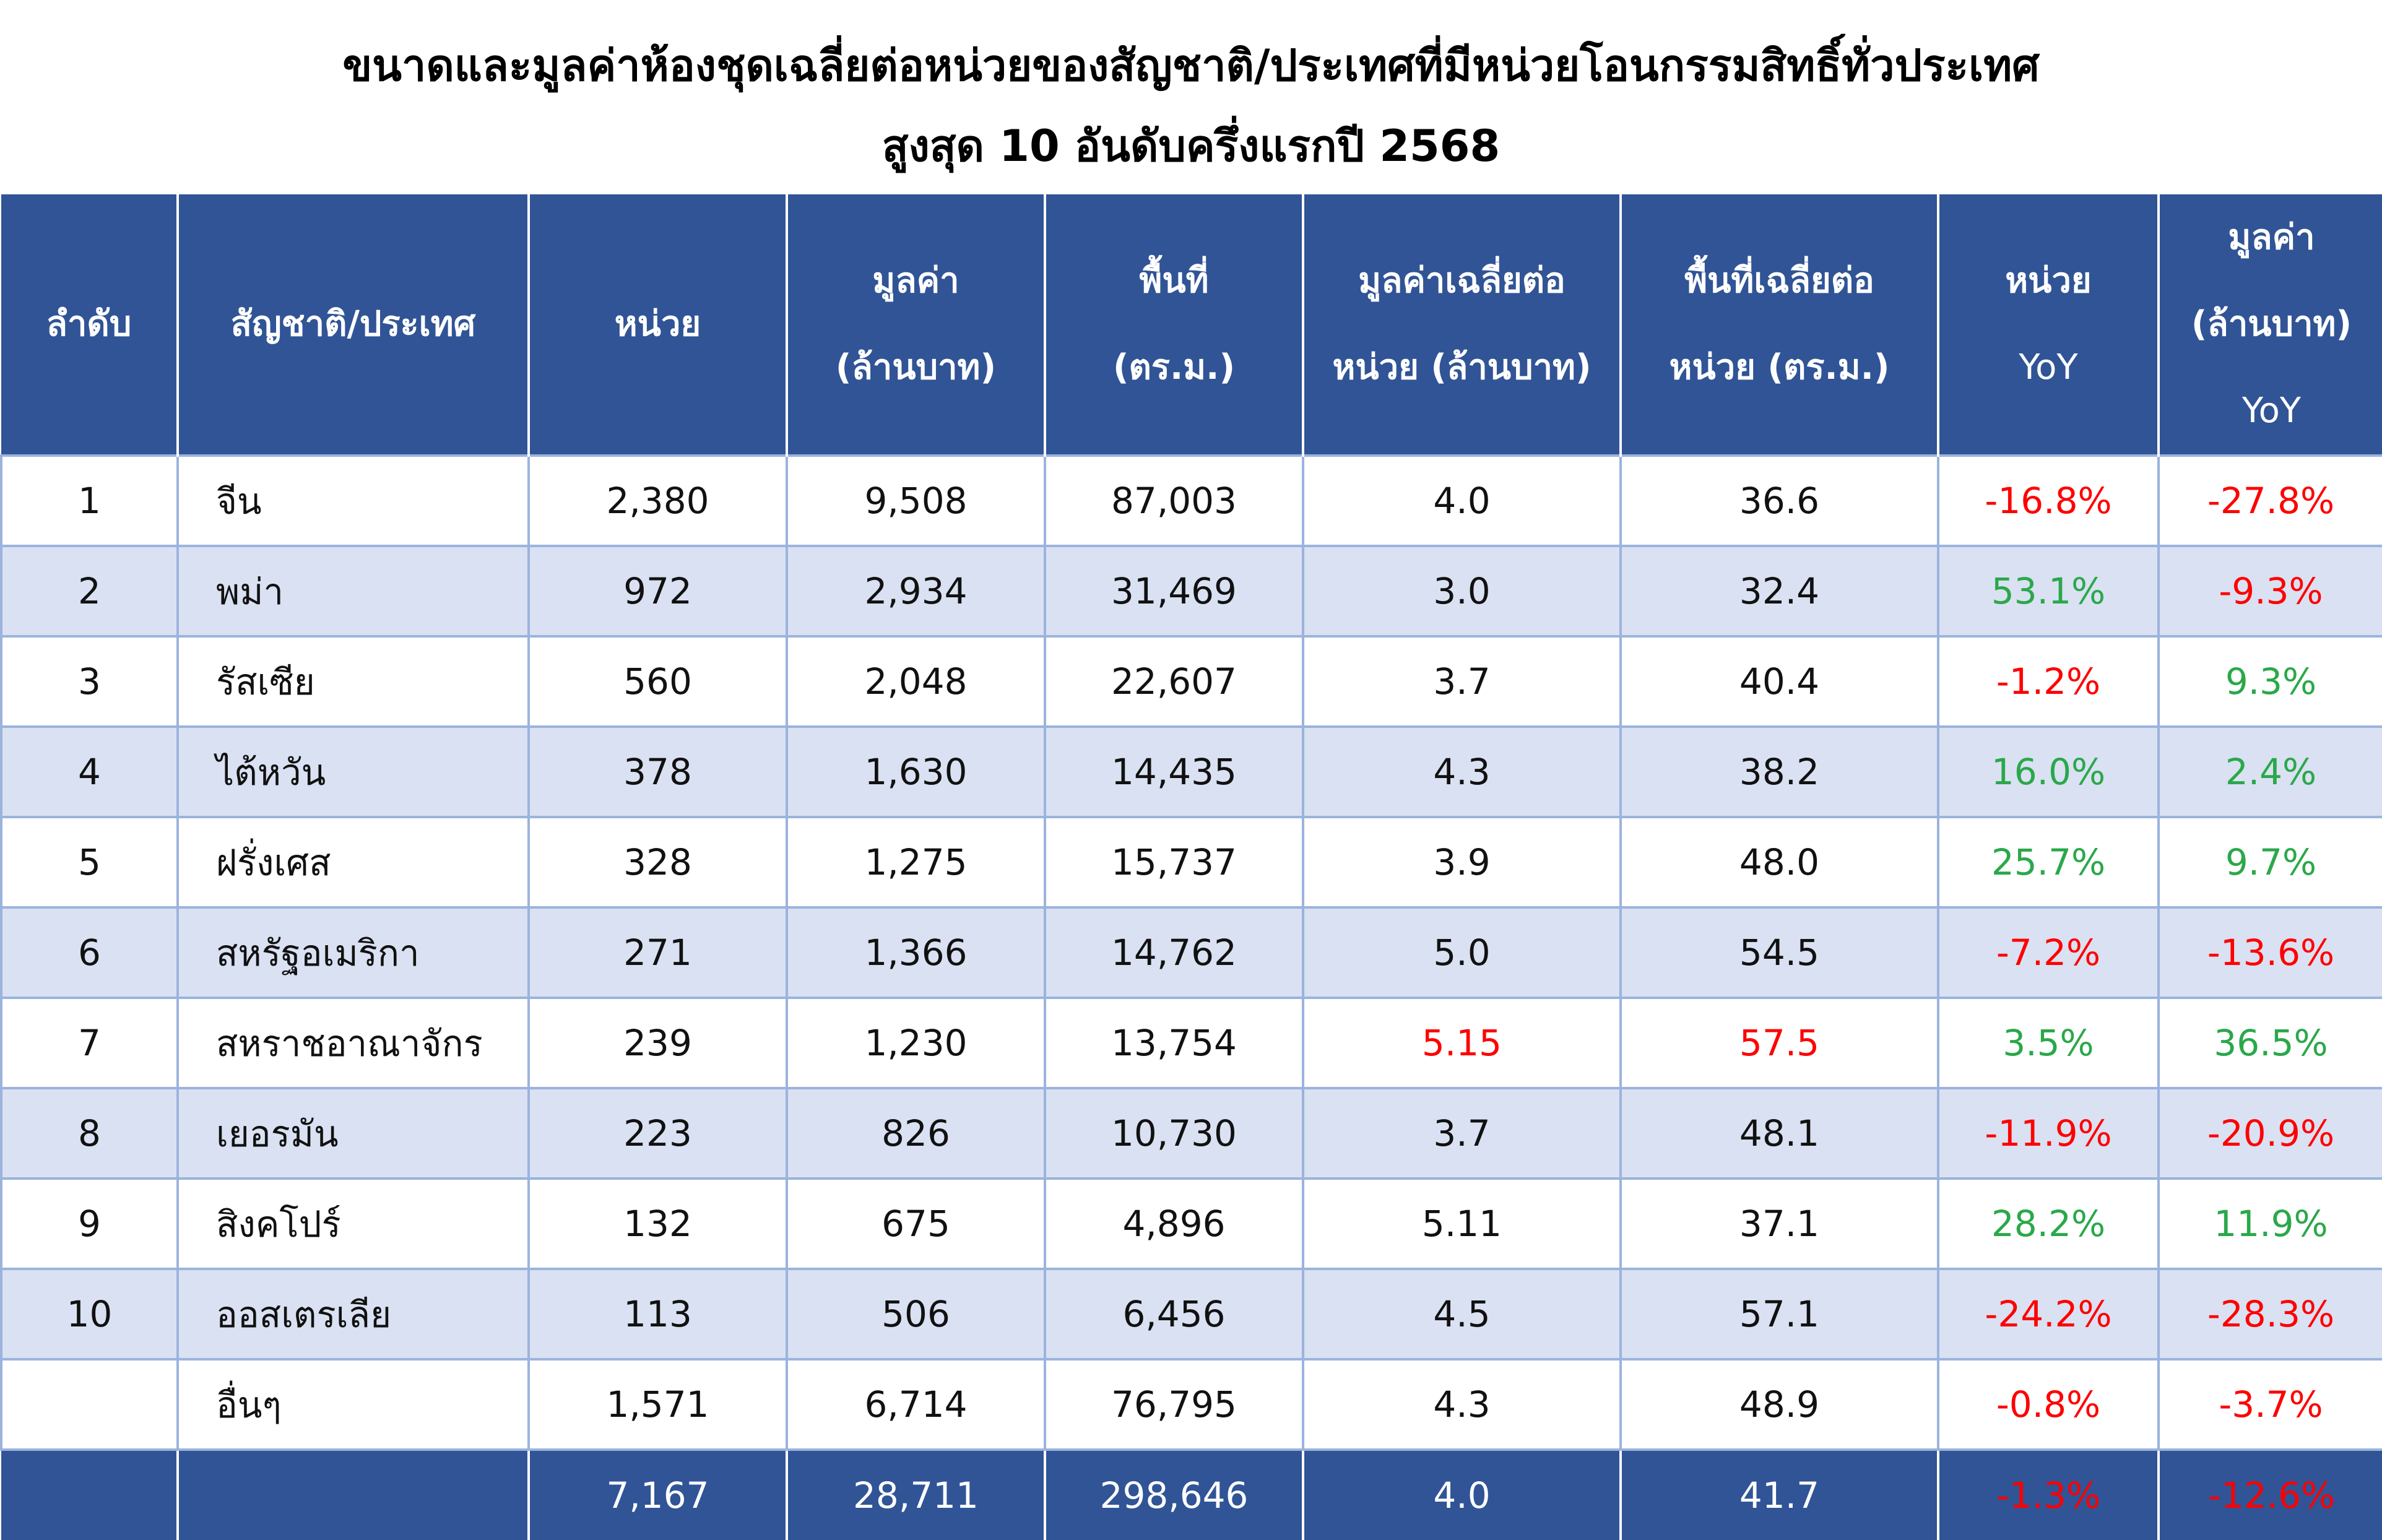 Image resolution: width=2382 pixels, height=1540 pixels. I want to click on cell-country: รัสเซีย, so click(353, 682).